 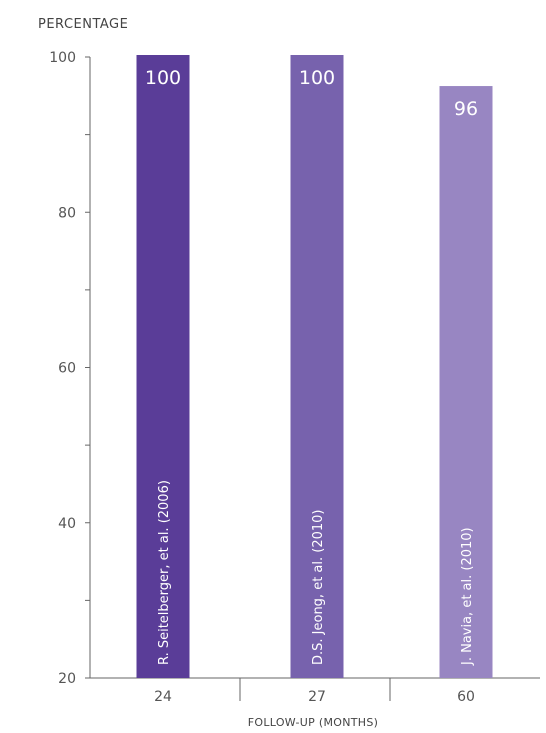 What do you see at coordinates (163, 697) in the screenshot?
I see `x-tick-label: 24` at bounding box center [163, 697].